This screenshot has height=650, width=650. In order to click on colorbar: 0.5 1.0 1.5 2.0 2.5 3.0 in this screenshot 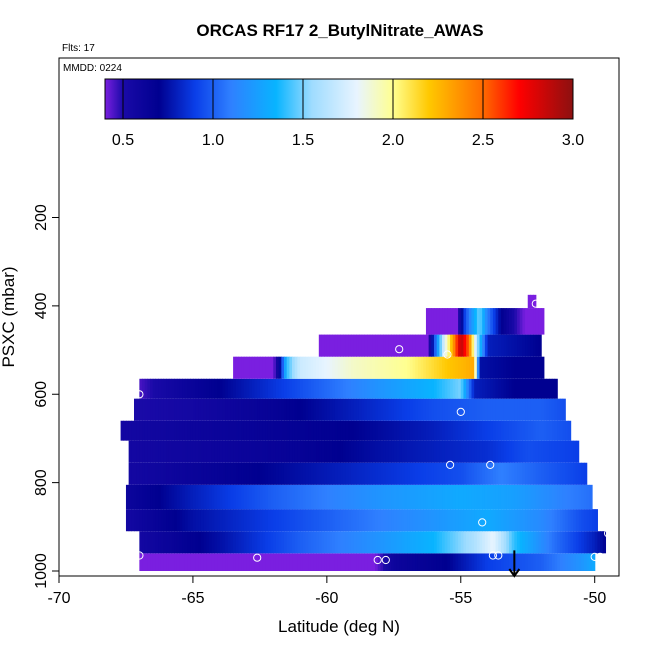, I will do `click(344, 113)`.